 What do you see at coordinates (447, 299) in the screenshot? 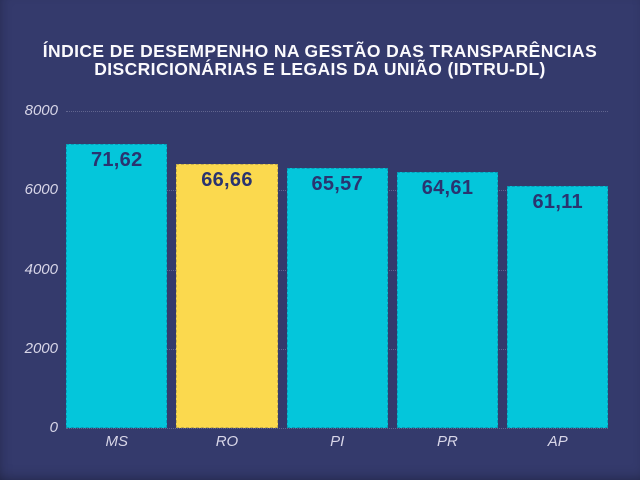
I see `bar-PR: 64,61` at bounding box center [447, 299].